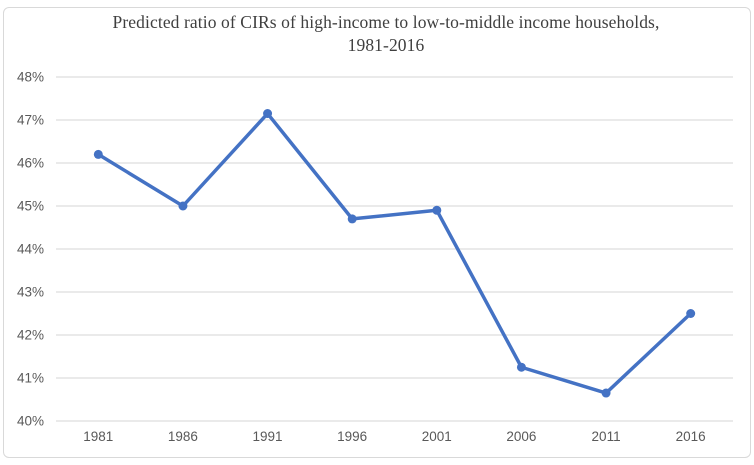 Image resolution: width=754 pixels, height=465 pixels. Describe the element at coordinates (30, 120) in the screenshot. I see `y-tick-label: 47%` at that location.